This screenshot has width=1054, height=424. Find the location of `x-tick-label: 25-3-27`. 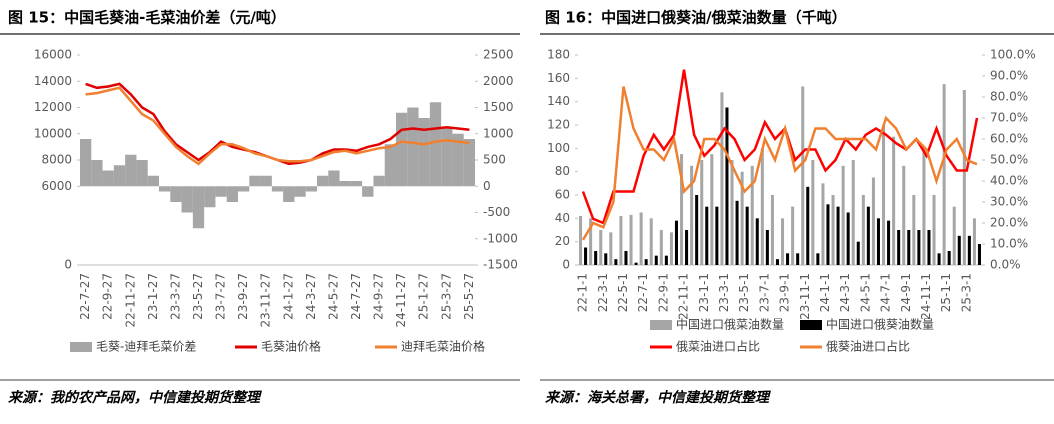

x-tick-label: 25-3-27 is located at coordinates (446, 296).